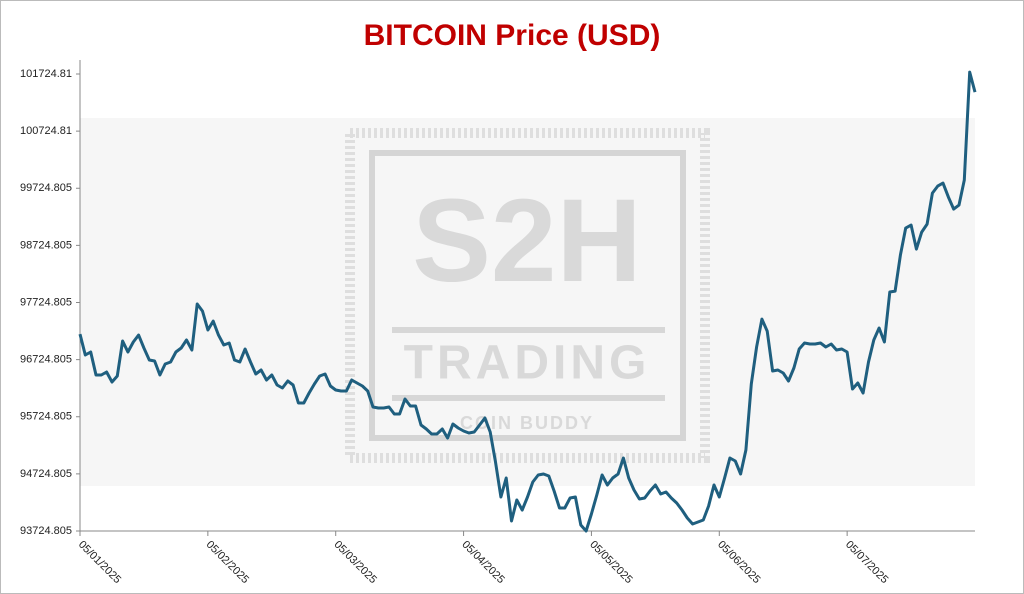 This screenshot has height=594, width=1024. I want to click on y-tick-label: 97724.805, so click(46, 302).